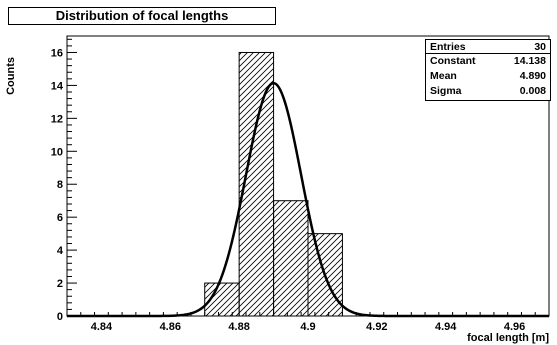 Image resolution: width=557 pixels, height=345 pixels. What do you see at coordinates (57, 53) in the screenshot?
I see `y-tick-label: 16` at bounding box center [57, 53].